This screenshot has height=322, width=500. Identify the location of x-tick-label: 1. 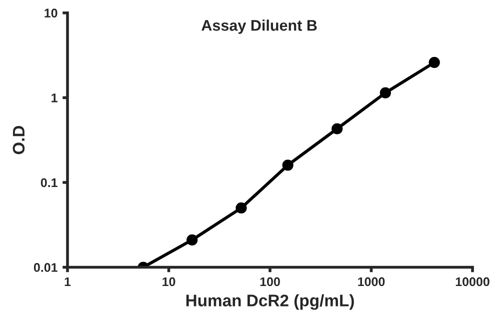
(67, 281).